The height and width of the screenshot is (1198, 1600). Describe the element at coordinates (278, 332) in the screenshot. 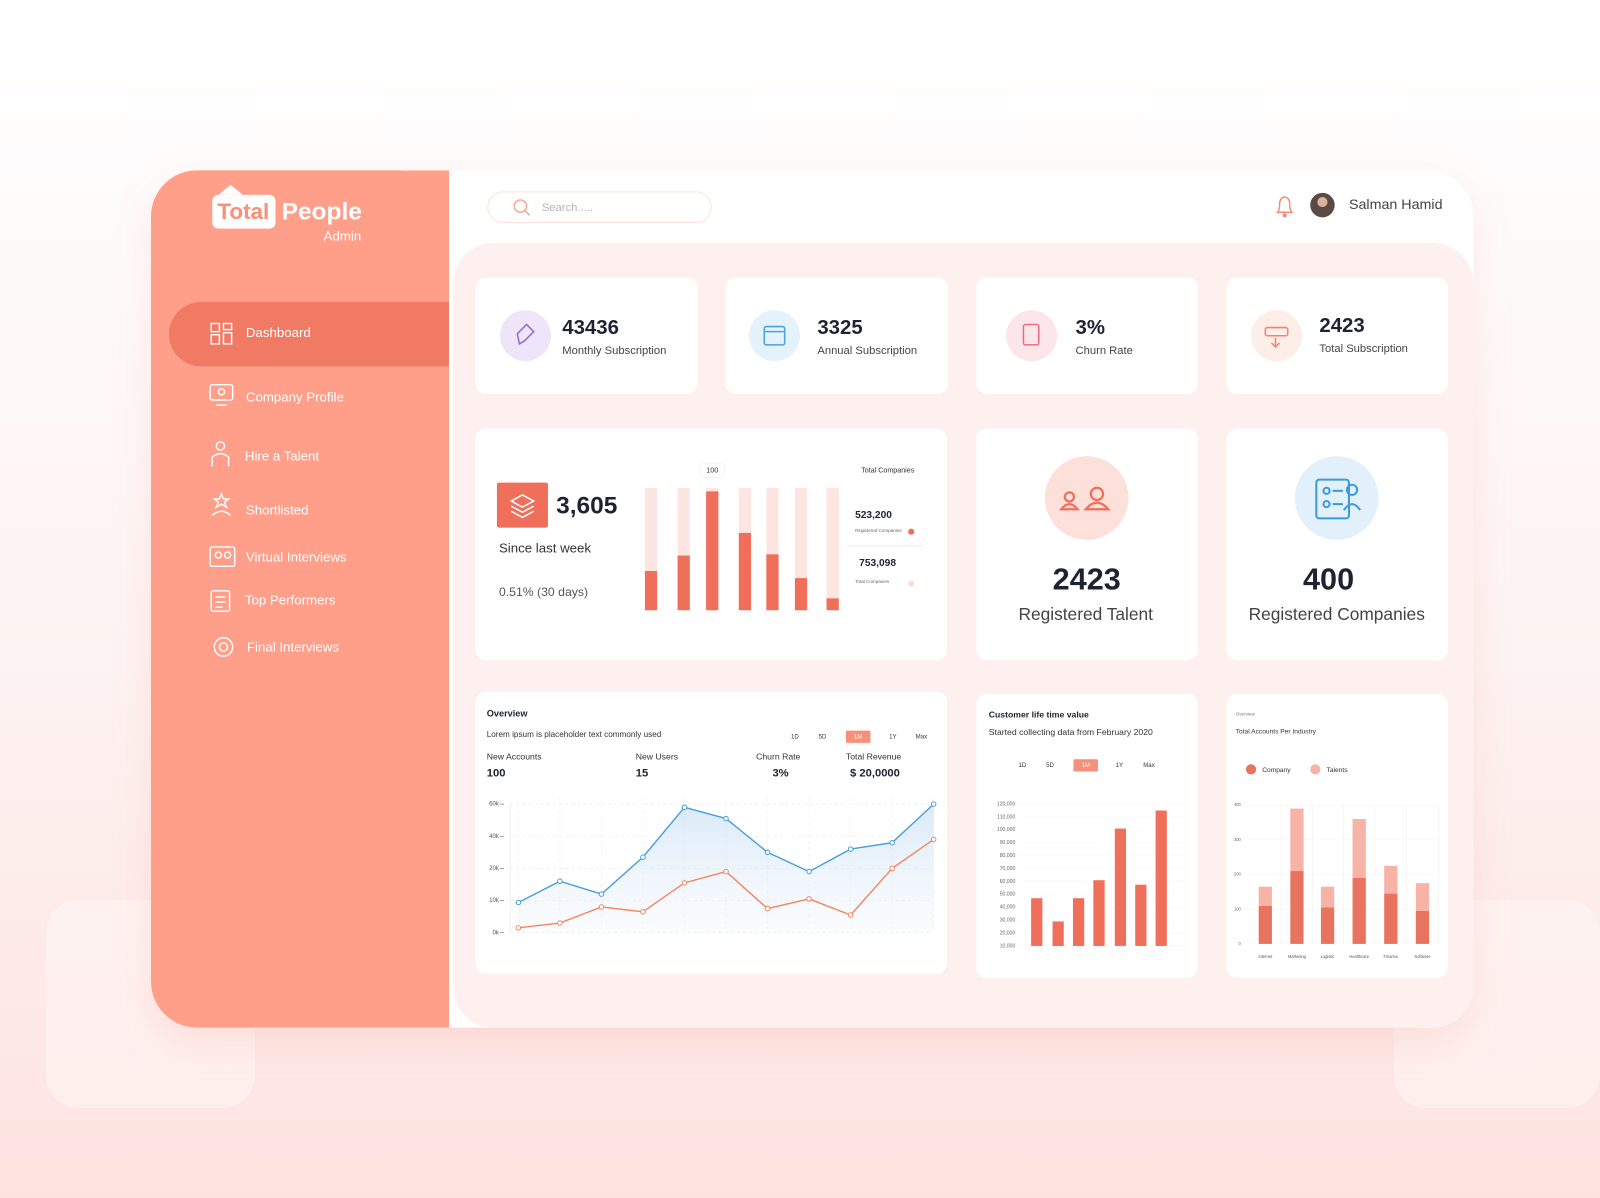

I see `nav-label: Dashboard` at that location.